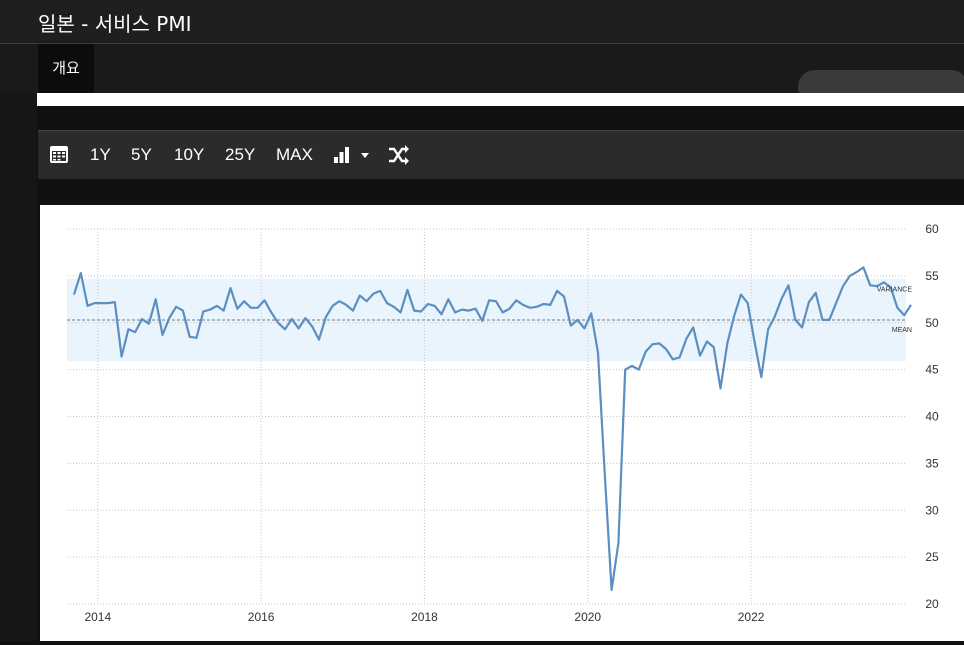 The image size is (964, 645). I want to click on calendar-icon, so click(59, 155).